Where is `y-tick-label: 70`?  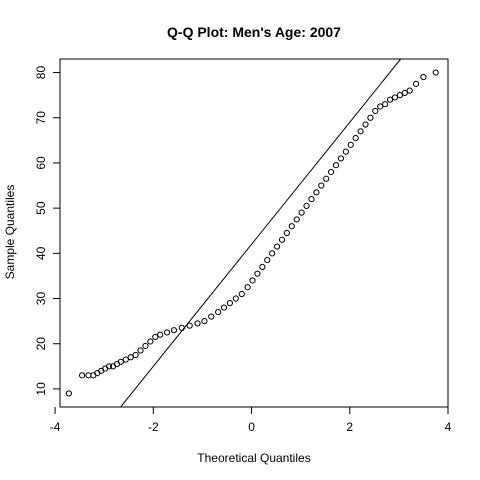
y-tick-label: 70 is located at coordinates (41, 118).